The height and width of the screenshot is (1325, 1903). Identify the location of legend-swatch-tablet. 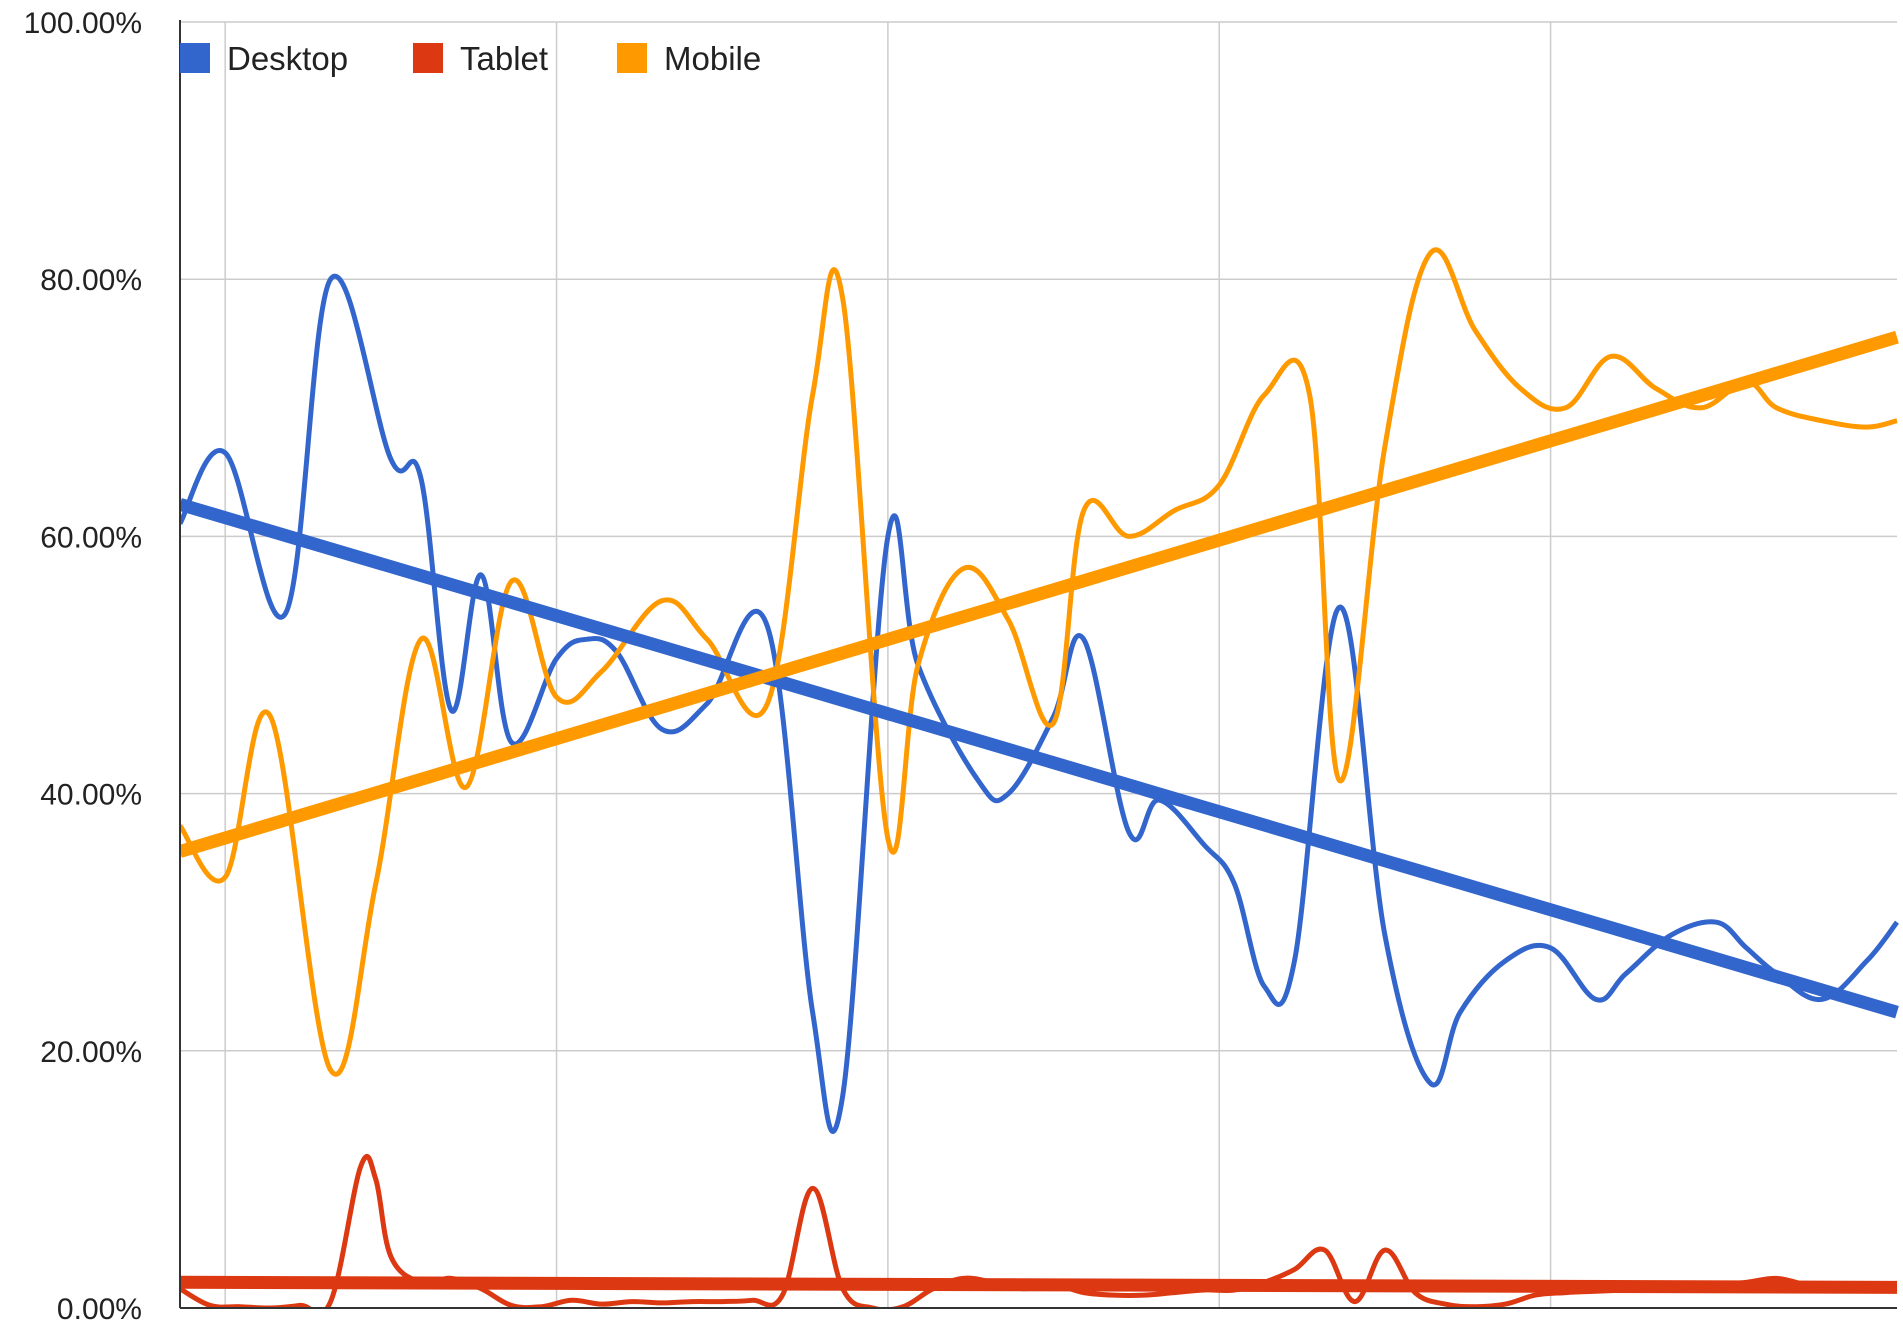
(428, 58).